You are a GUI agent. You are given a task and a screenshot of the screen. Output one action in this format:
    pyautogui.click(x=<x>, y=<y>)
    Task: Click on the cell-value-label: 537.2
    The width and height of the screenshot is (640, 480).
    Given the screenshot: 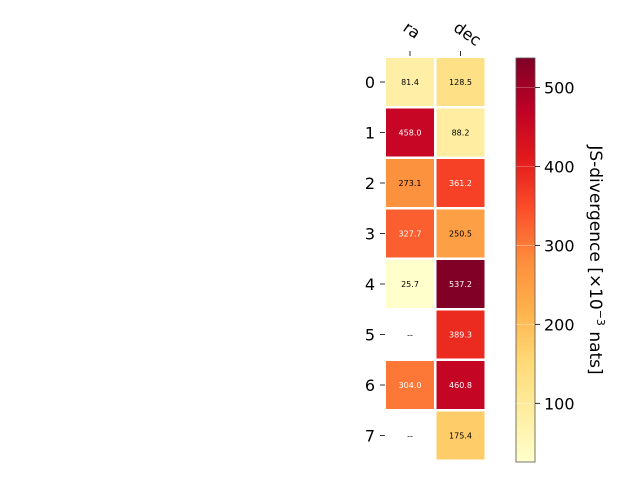 What is the action you would take?
    pyautogui.click(x=460, y=284)
    